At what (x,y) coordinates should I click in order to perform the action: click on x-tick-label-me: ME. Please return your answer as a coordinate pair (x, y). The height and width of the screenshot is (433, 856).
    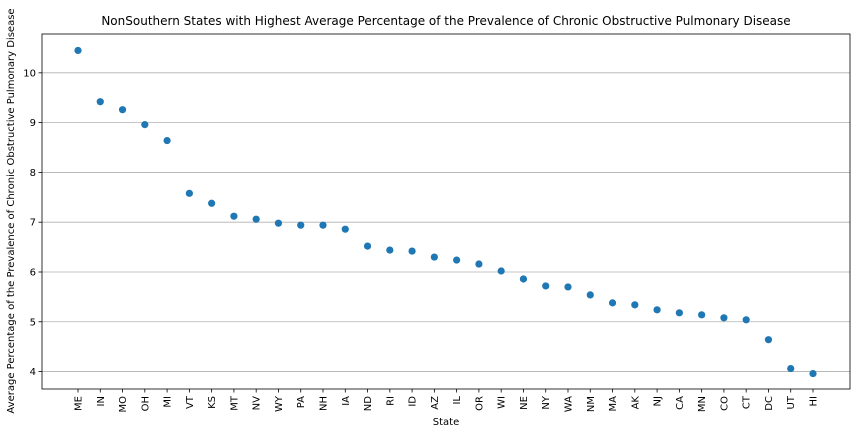
    Looking at the image, I should click on (79, 403).